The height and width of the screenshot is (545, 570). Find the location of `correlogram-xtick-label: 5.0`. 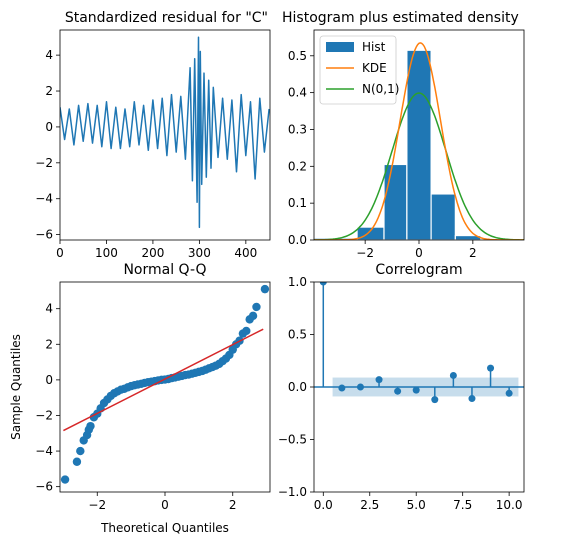

correlogram-xtick-label: 5.0 is located at coordinates (416, 505).